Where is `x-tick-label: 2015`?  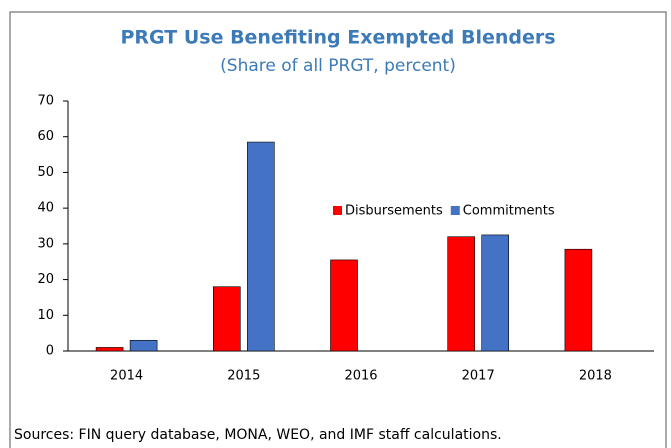 x-tick-label: 2015 is located at coordinates (243, 376).